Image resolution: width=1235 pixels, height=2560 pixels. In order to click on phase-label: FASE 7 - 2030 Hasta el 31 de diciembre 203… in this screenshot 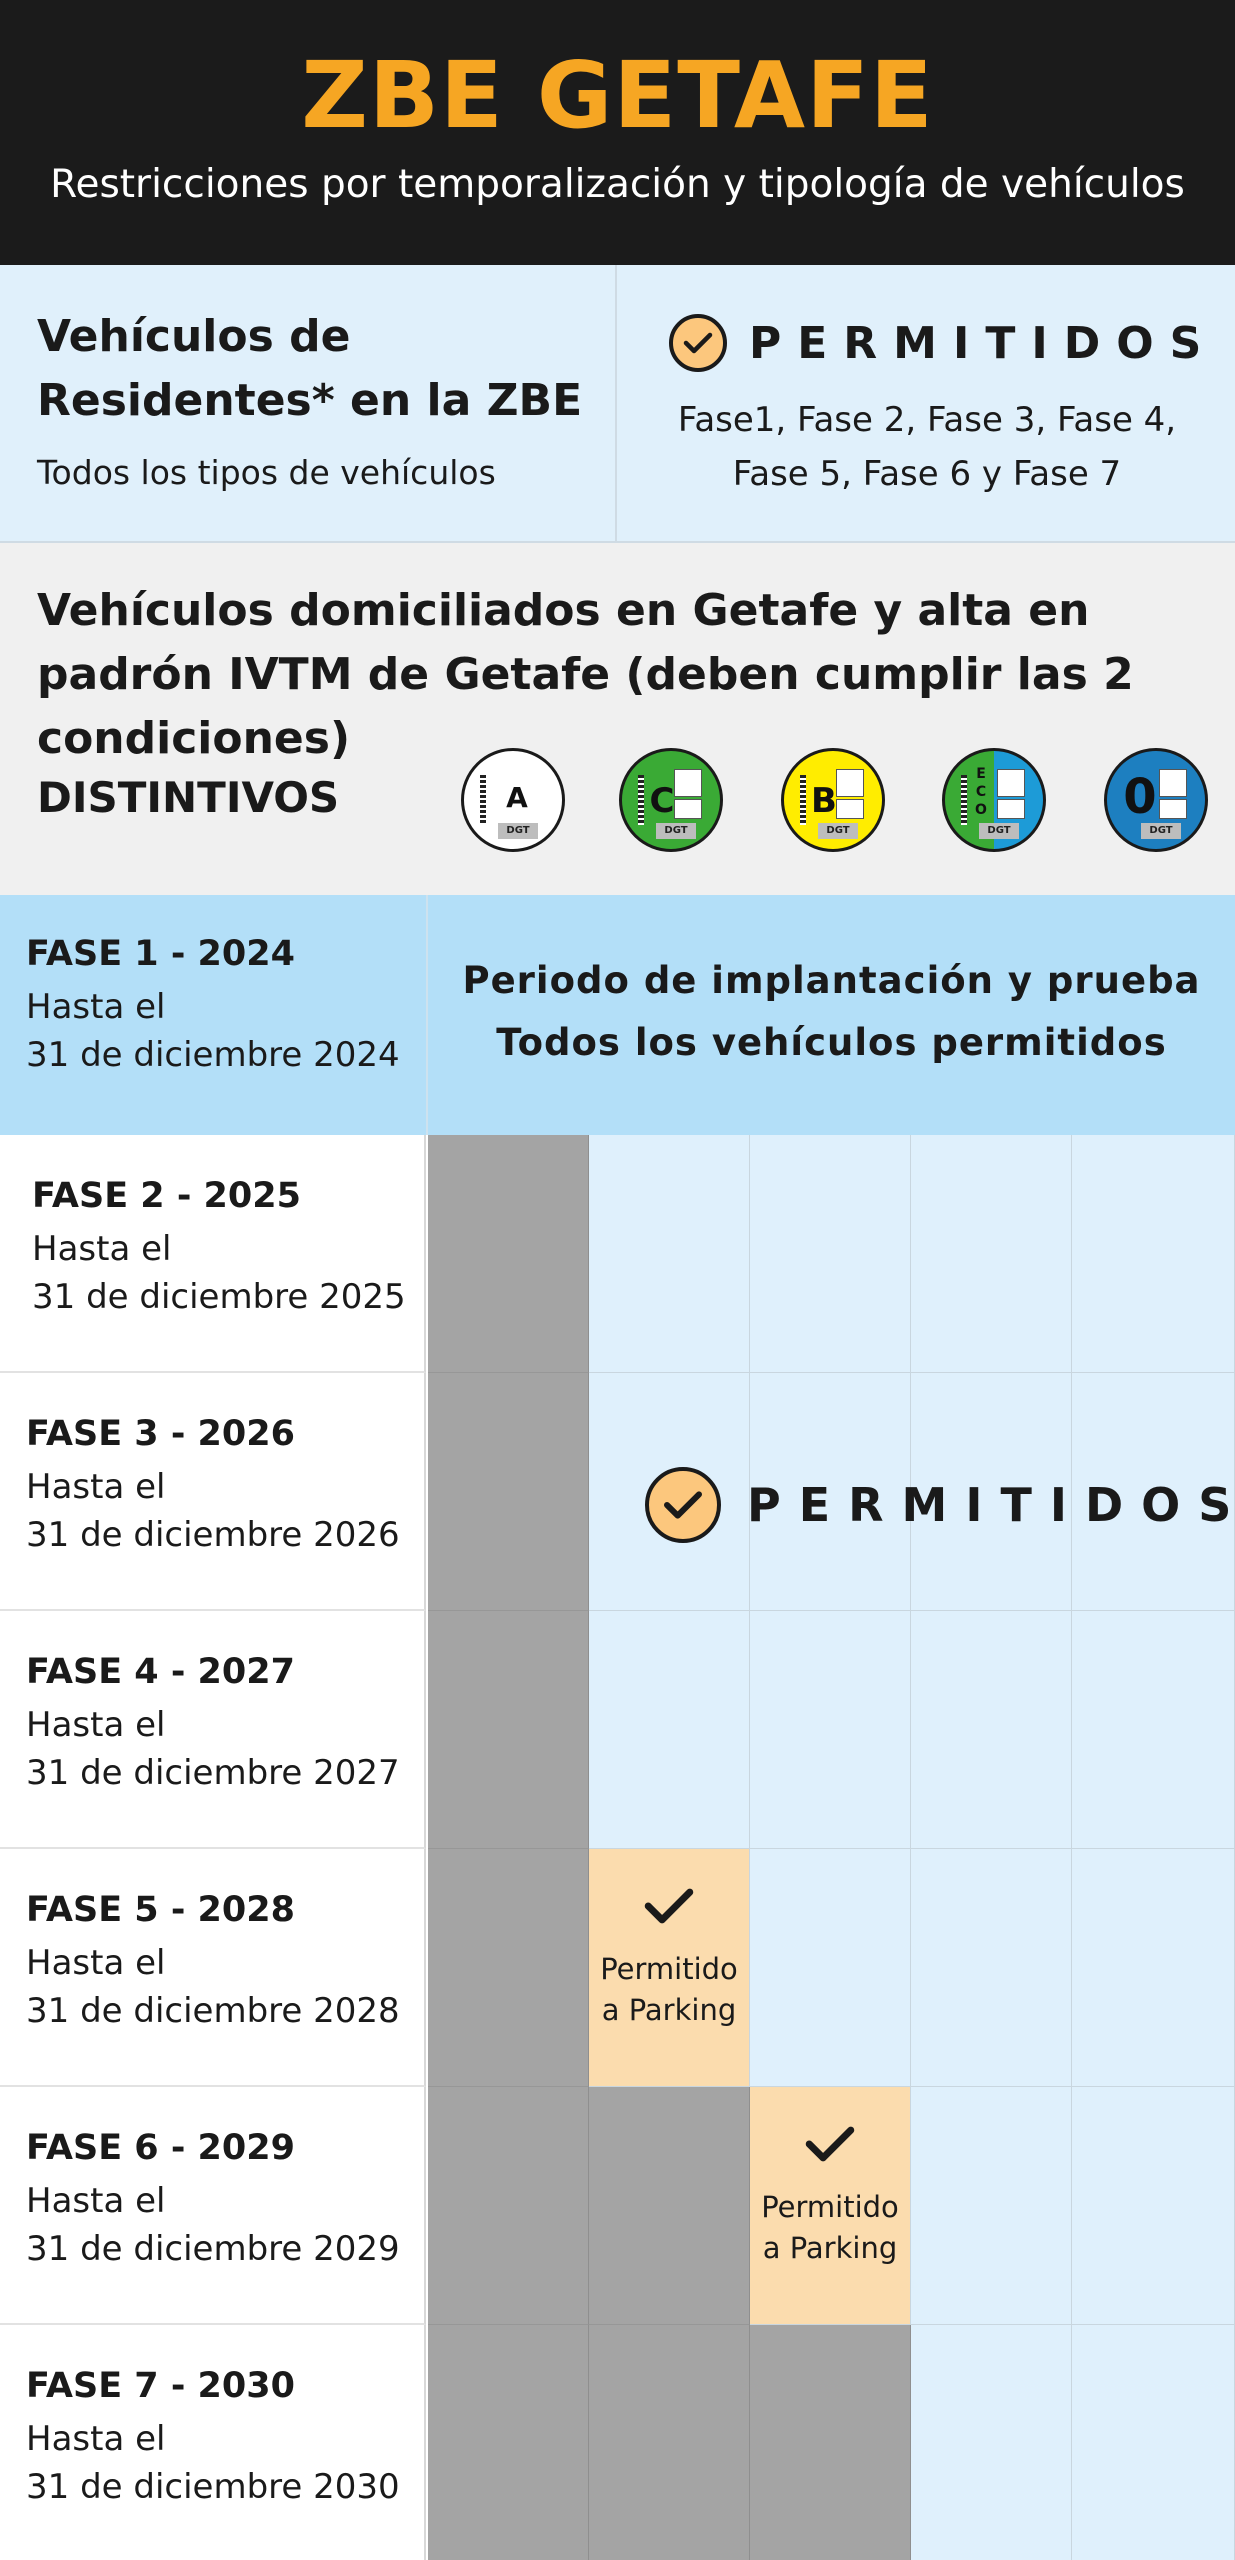, I will do `click(213, 2437)`.